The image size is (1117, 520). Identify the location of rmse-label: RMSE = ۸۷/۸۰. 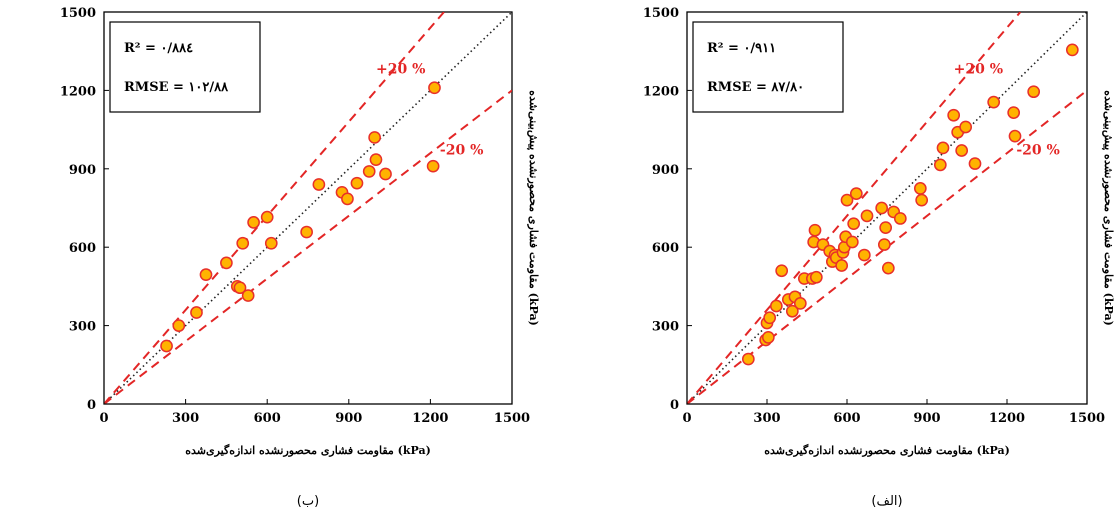
(755, 87).